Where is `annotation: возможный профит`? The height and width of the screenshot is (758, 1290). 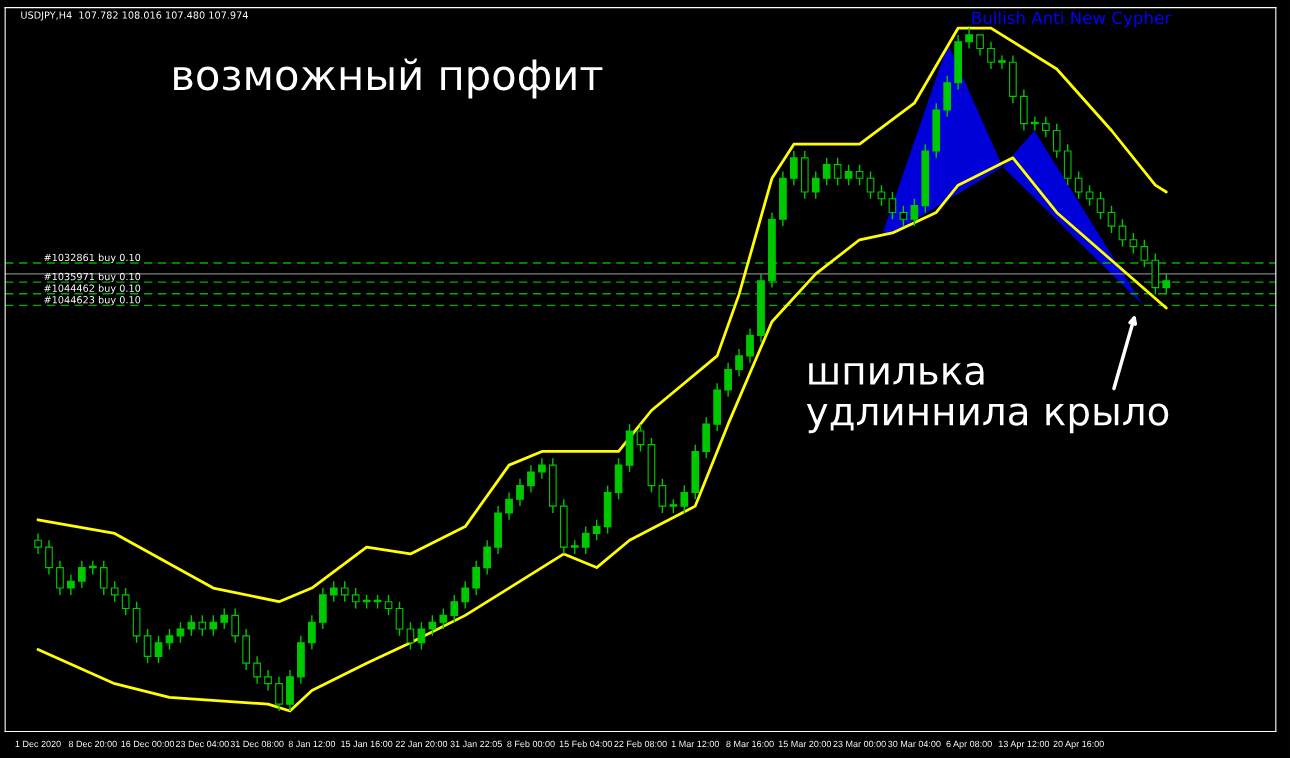
annotation: возможный профит is located at coordinates (388, 78).